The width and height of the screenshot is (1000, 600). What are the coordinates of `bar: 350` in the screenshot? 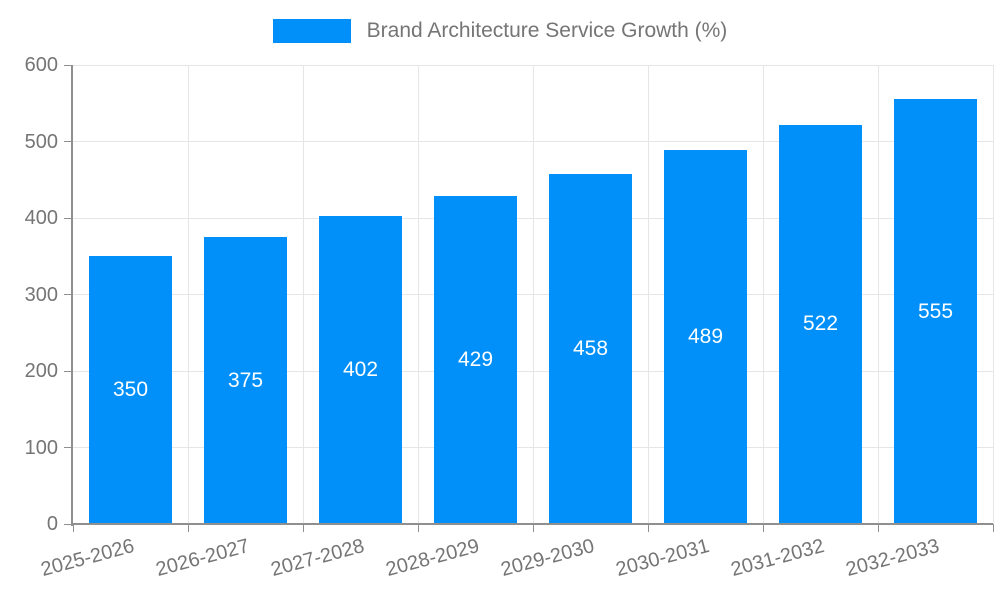 It's located at (130, 390).